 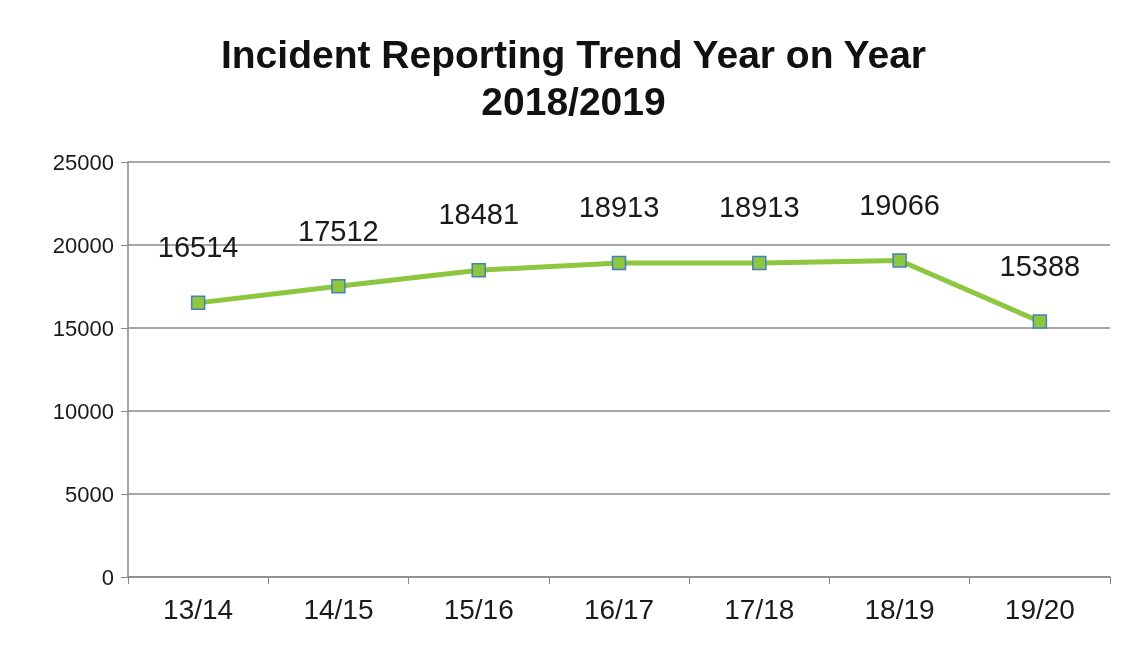 What do you see at coordinates (1039, 609) in the screenshot?
I see `x-tick-label: 19/20` at bounding box center [1039, 609].